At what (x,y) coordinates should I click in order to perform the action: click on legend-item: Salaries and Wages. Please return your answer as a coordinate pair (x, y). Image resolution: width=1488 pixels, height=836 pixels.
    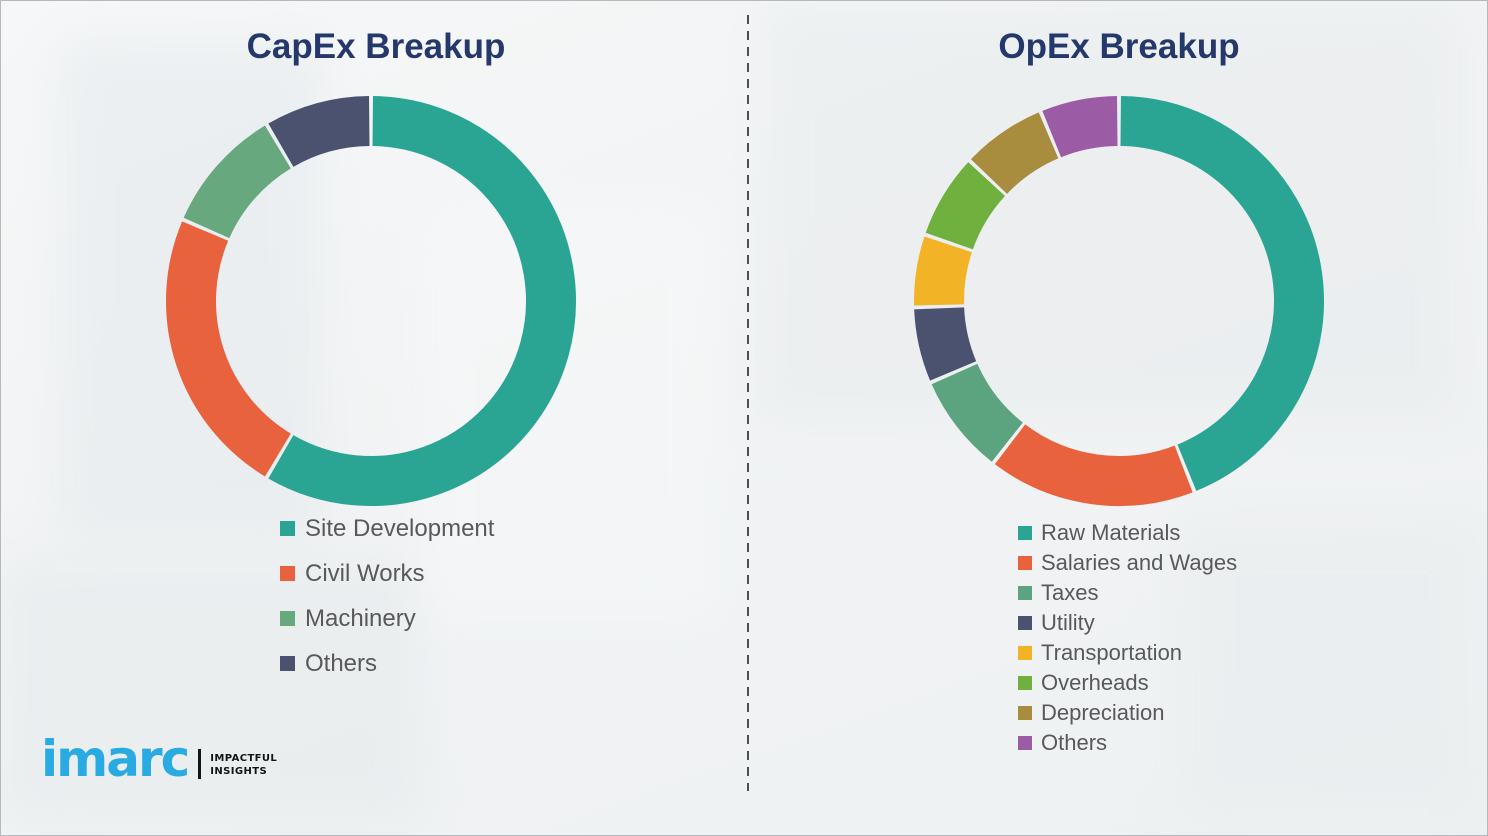
    Looking at the image, I should click on (1127, 563).